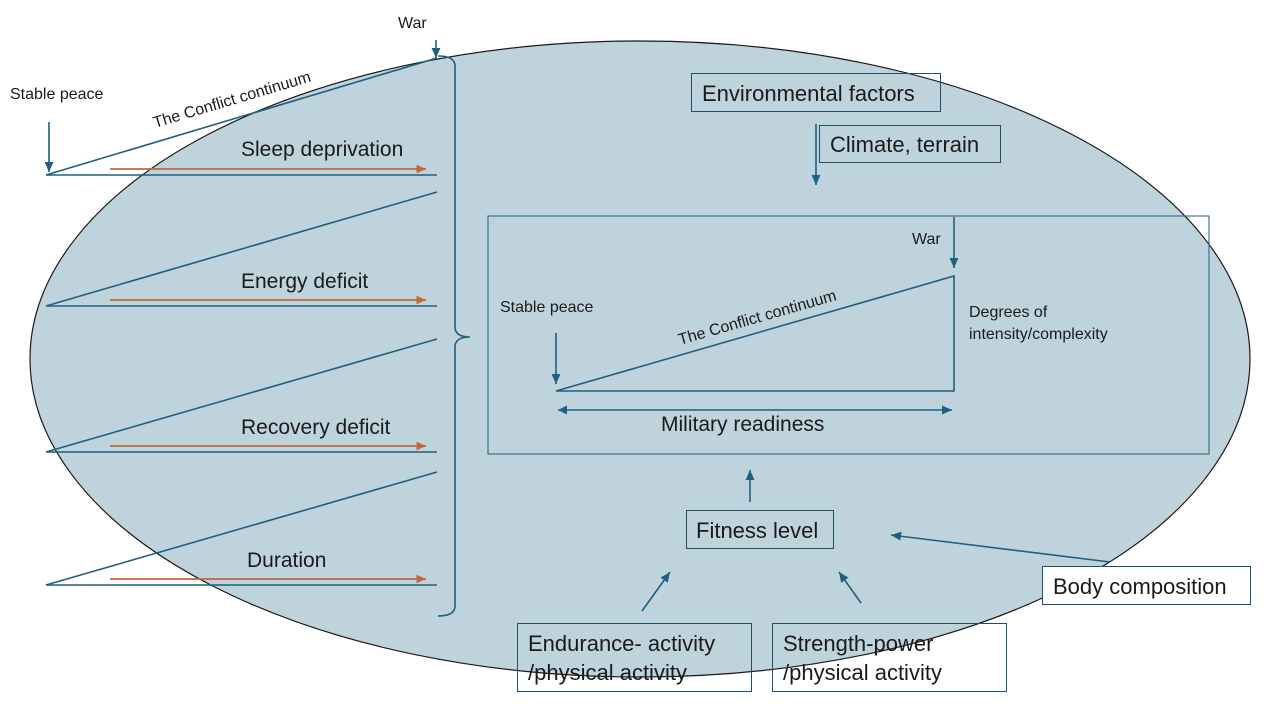  Describe the element at coordinates (1008, 312) in the screenshot. I see `degrees-label-line1: Degrees of` at that location.